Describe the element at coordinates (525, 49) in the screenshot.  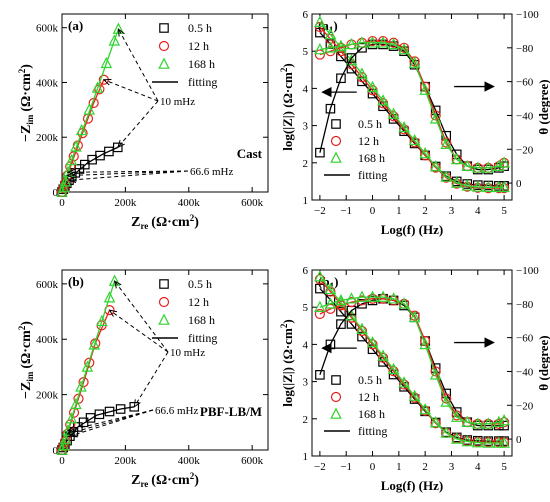
I see `y-tick-label-right: −80` at that location.